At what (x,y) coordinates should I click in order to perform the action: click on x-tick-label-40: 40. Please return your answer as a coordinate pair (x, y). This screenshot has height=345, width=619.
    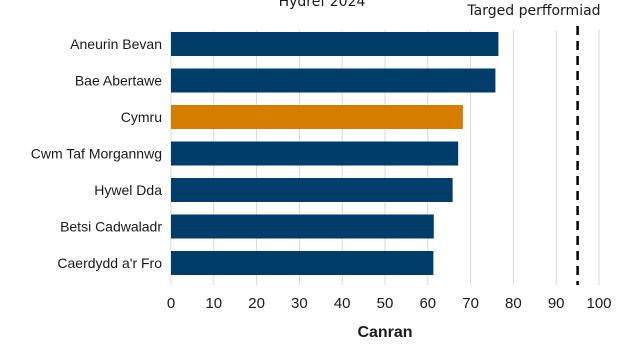
    Looking at the image, I should click on (342, 303).